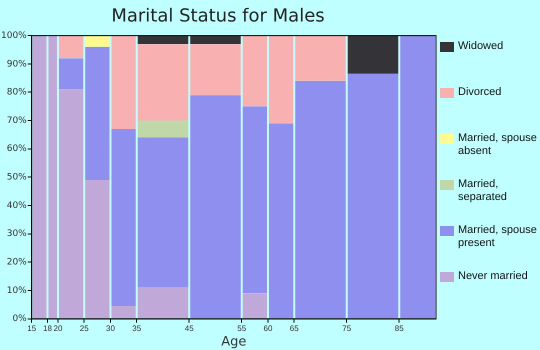  Describe the element at coordinates (17, 64) in the screenshot. I see `y-tick-label: 90%` at that location.